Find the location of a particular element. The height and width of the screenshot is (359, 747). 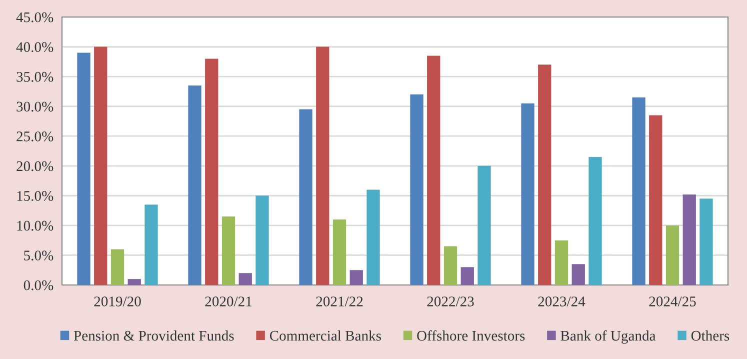

legend-label: Offshore Investors is located at coordinates (471, 335).